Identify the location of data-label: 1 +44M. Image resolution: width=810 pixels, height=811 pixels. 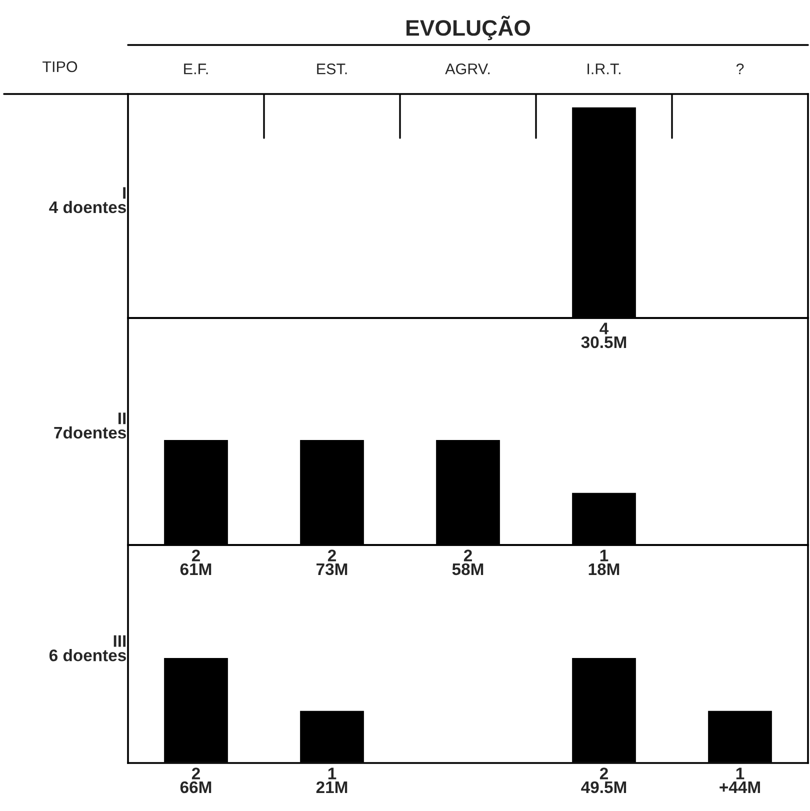
(740, 780).